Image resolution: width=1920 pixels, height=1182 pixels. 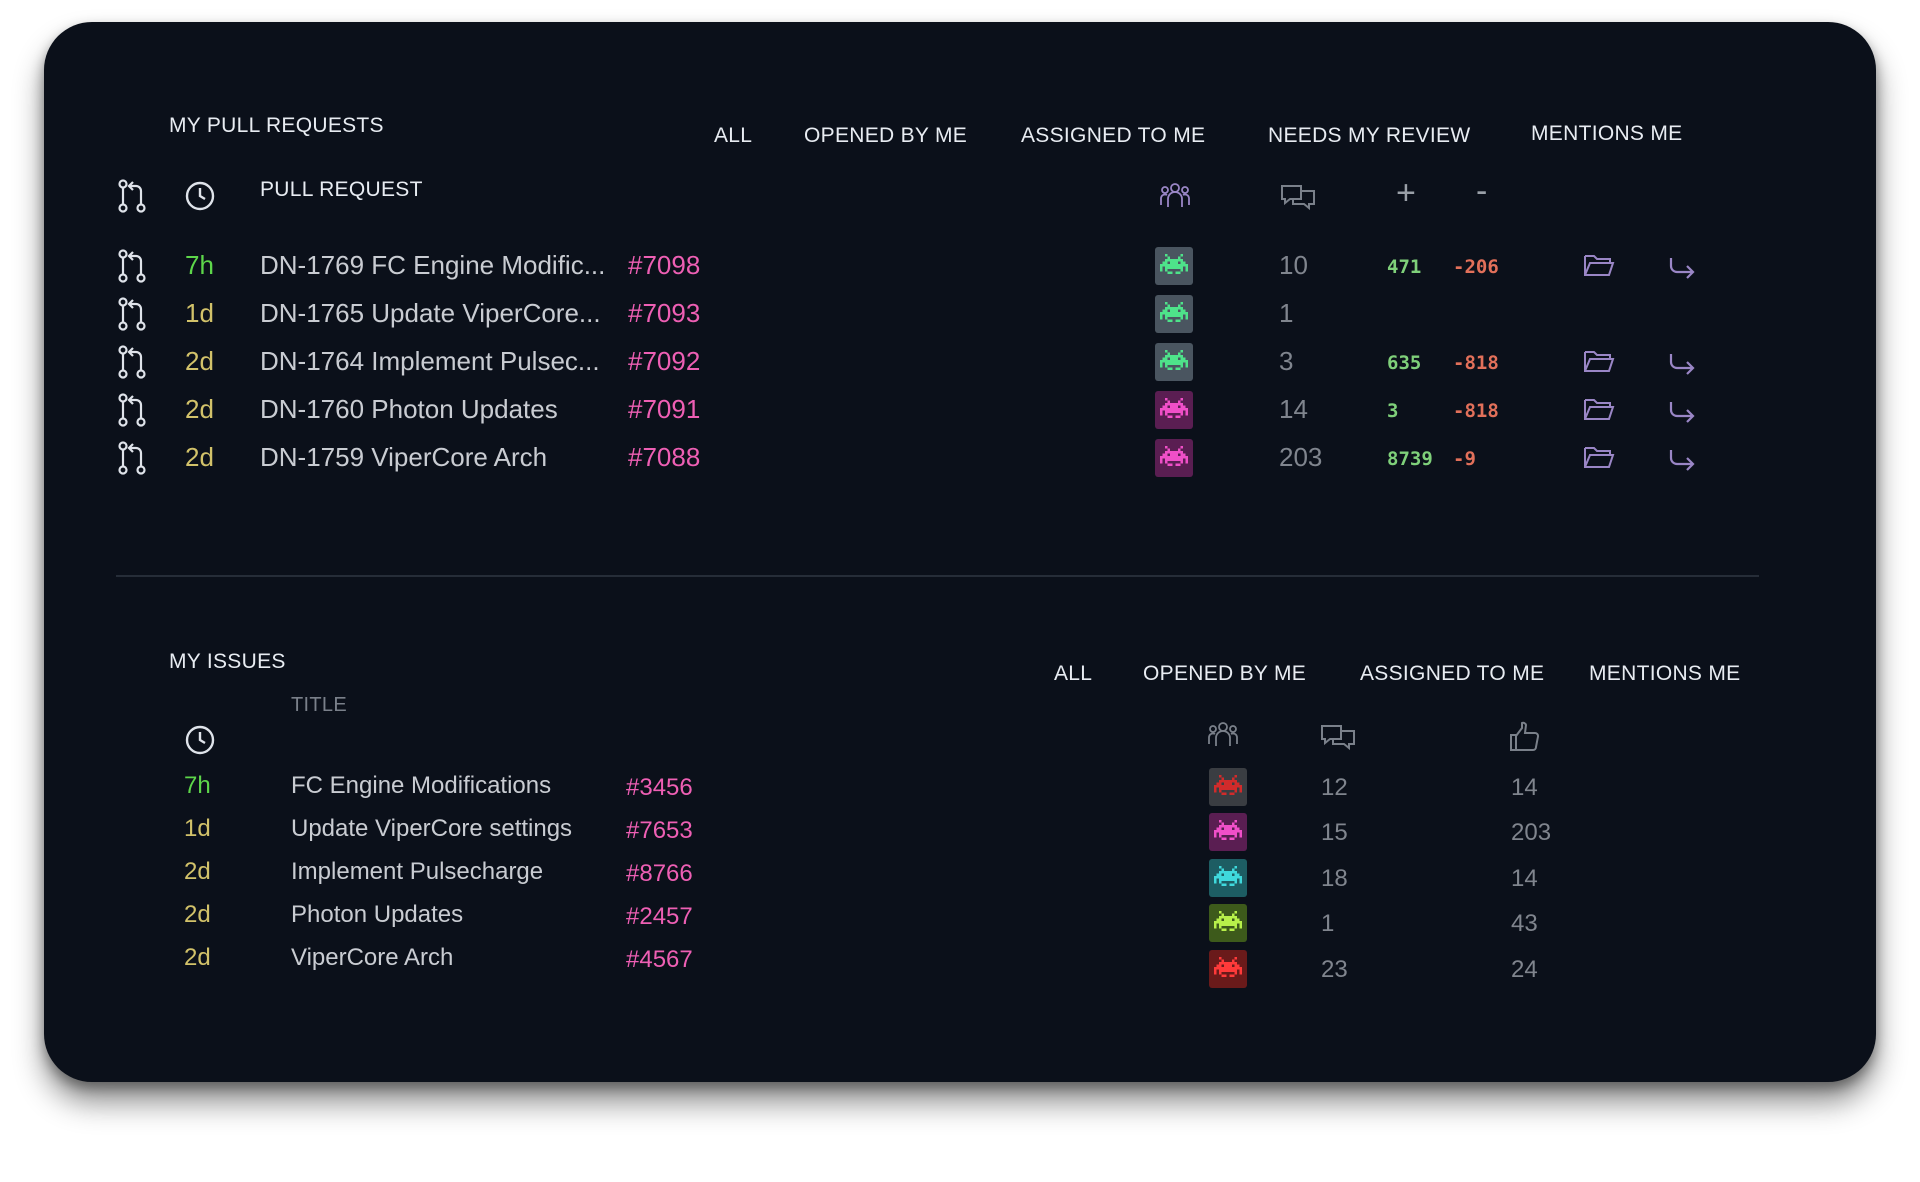 I want to click on section-divider, so click(x=937, y=576).